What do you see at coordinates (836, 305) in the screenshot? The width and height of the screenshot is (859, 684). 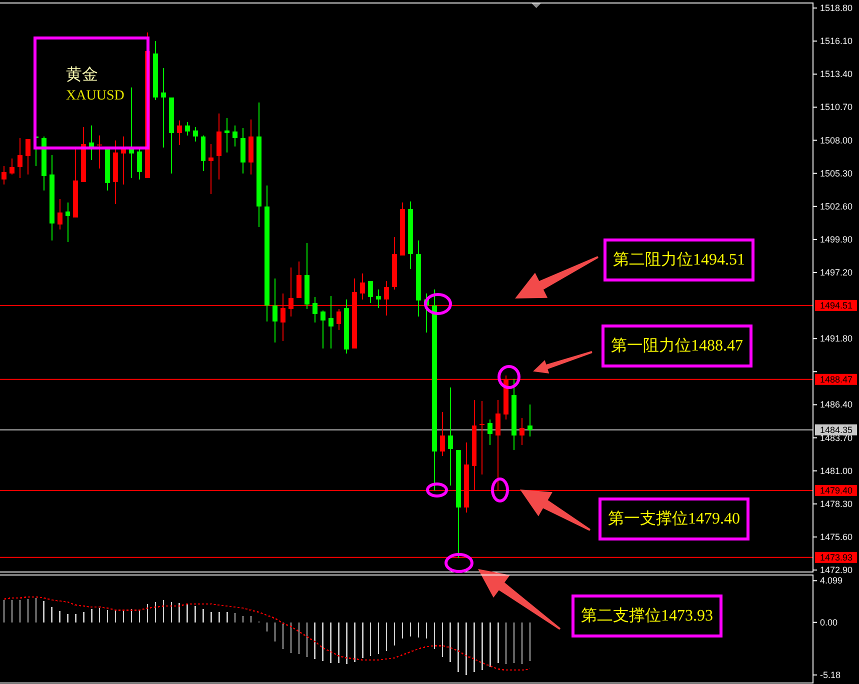 I see `ref-line-label: 1494.51` at bounding box center [836, 305].